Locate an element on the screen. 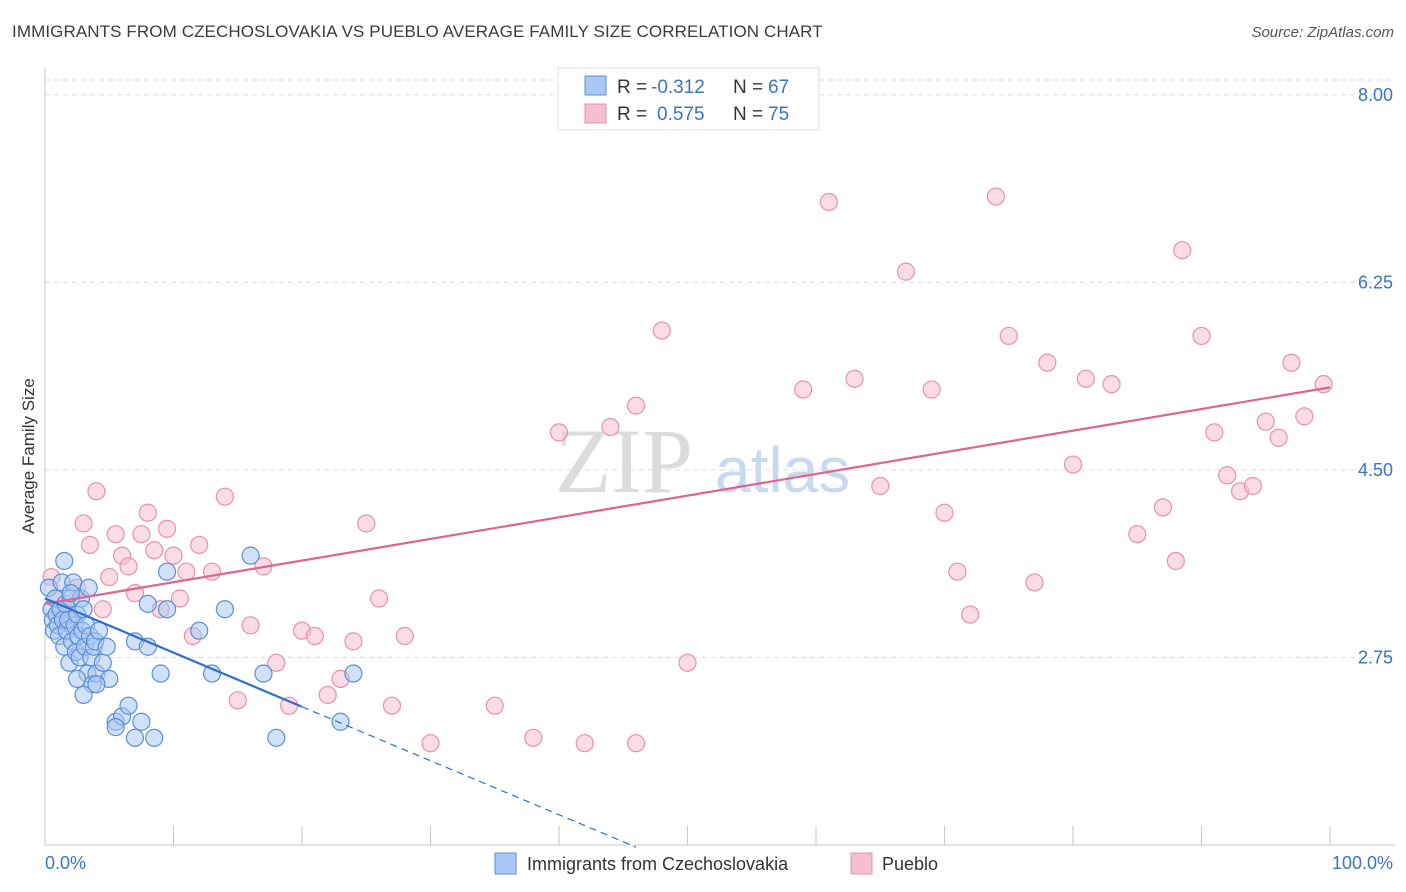 This screenshot has width=1406, height=892. legend-swatch-blue is located at coordinates (595, 85).